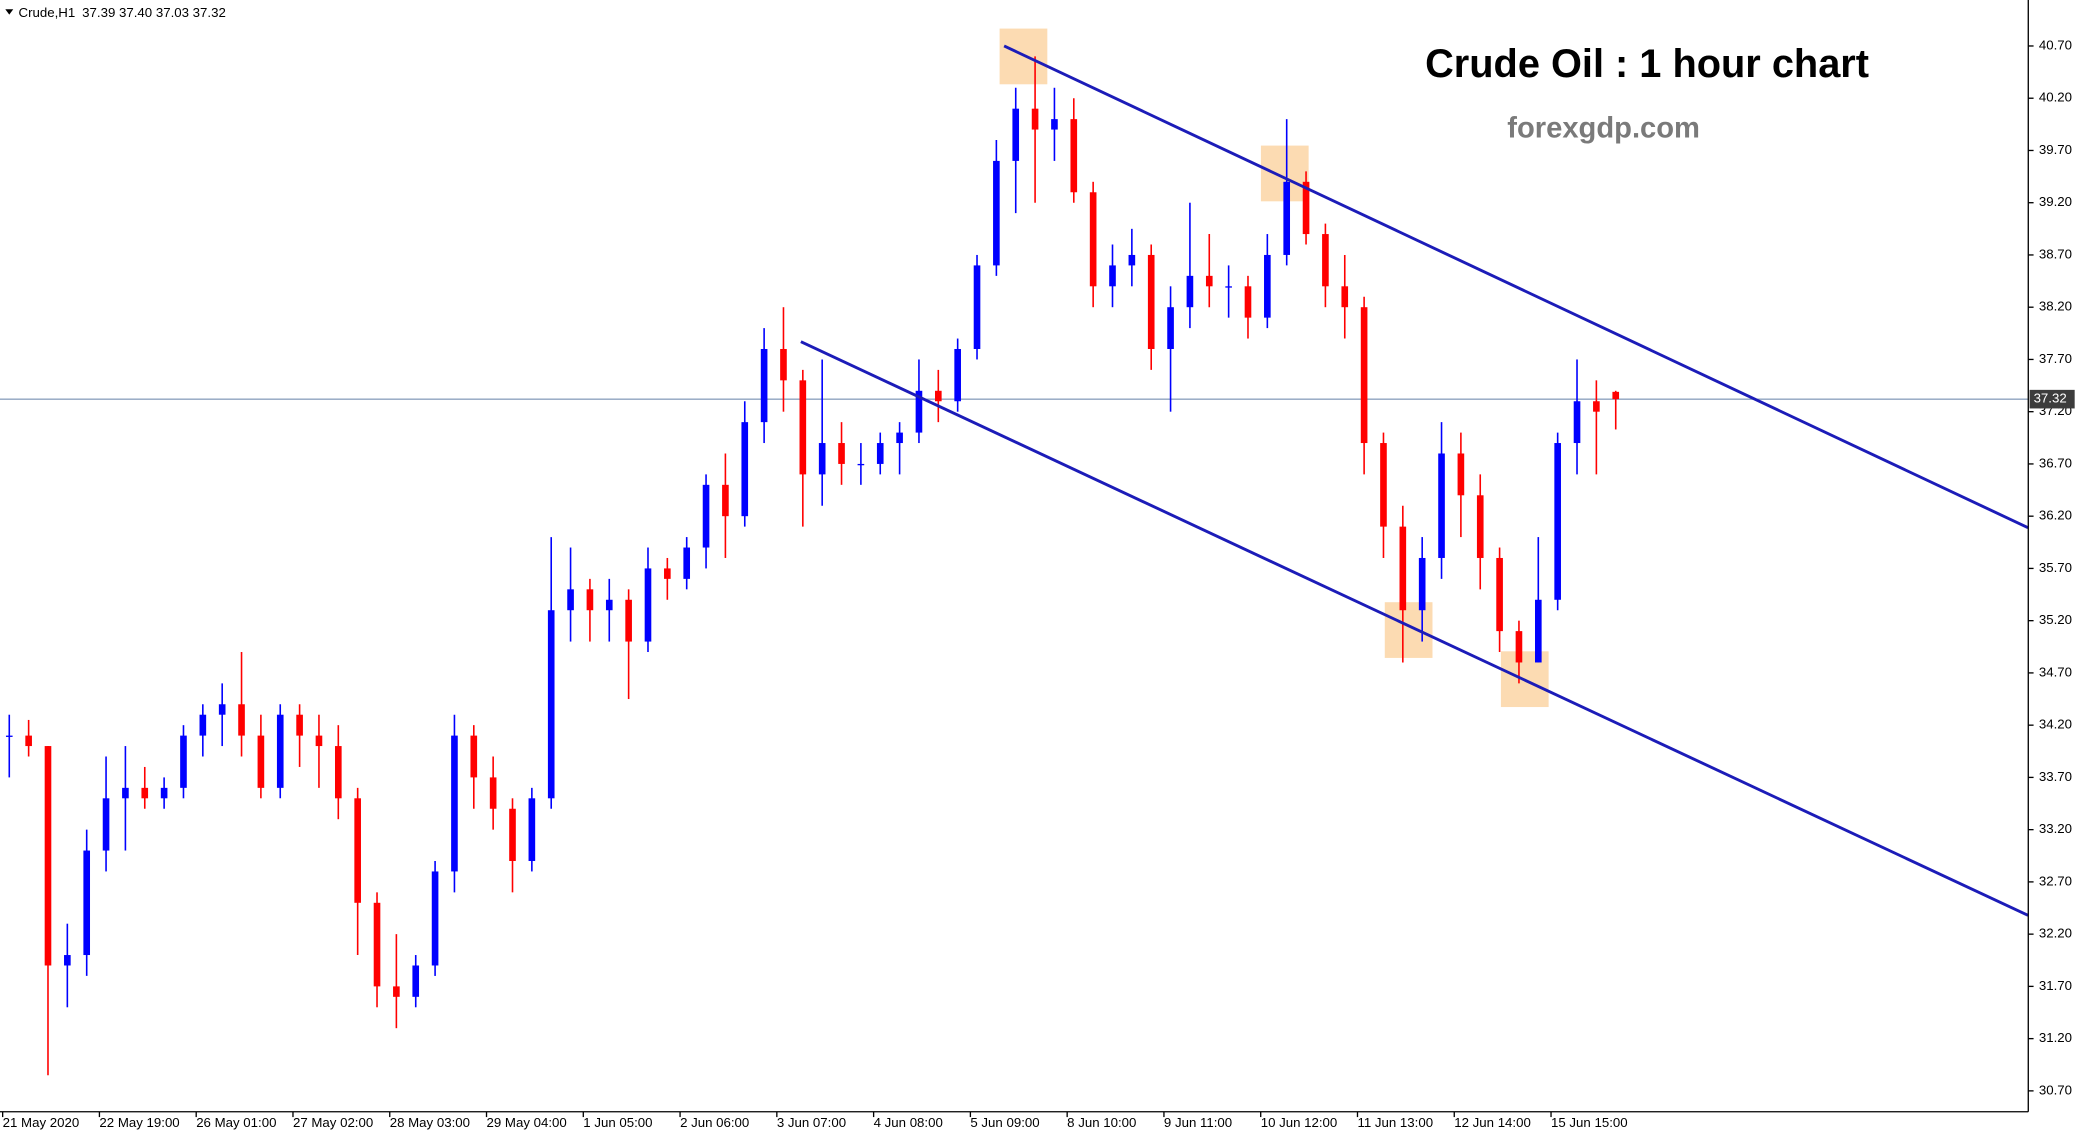 The width and height of the screenshot is (2076, 1133). Describe the element at coordinates (811, 1122) in the screenshot. I see `x-tick-label: 3 Jun 07:00` at that location.